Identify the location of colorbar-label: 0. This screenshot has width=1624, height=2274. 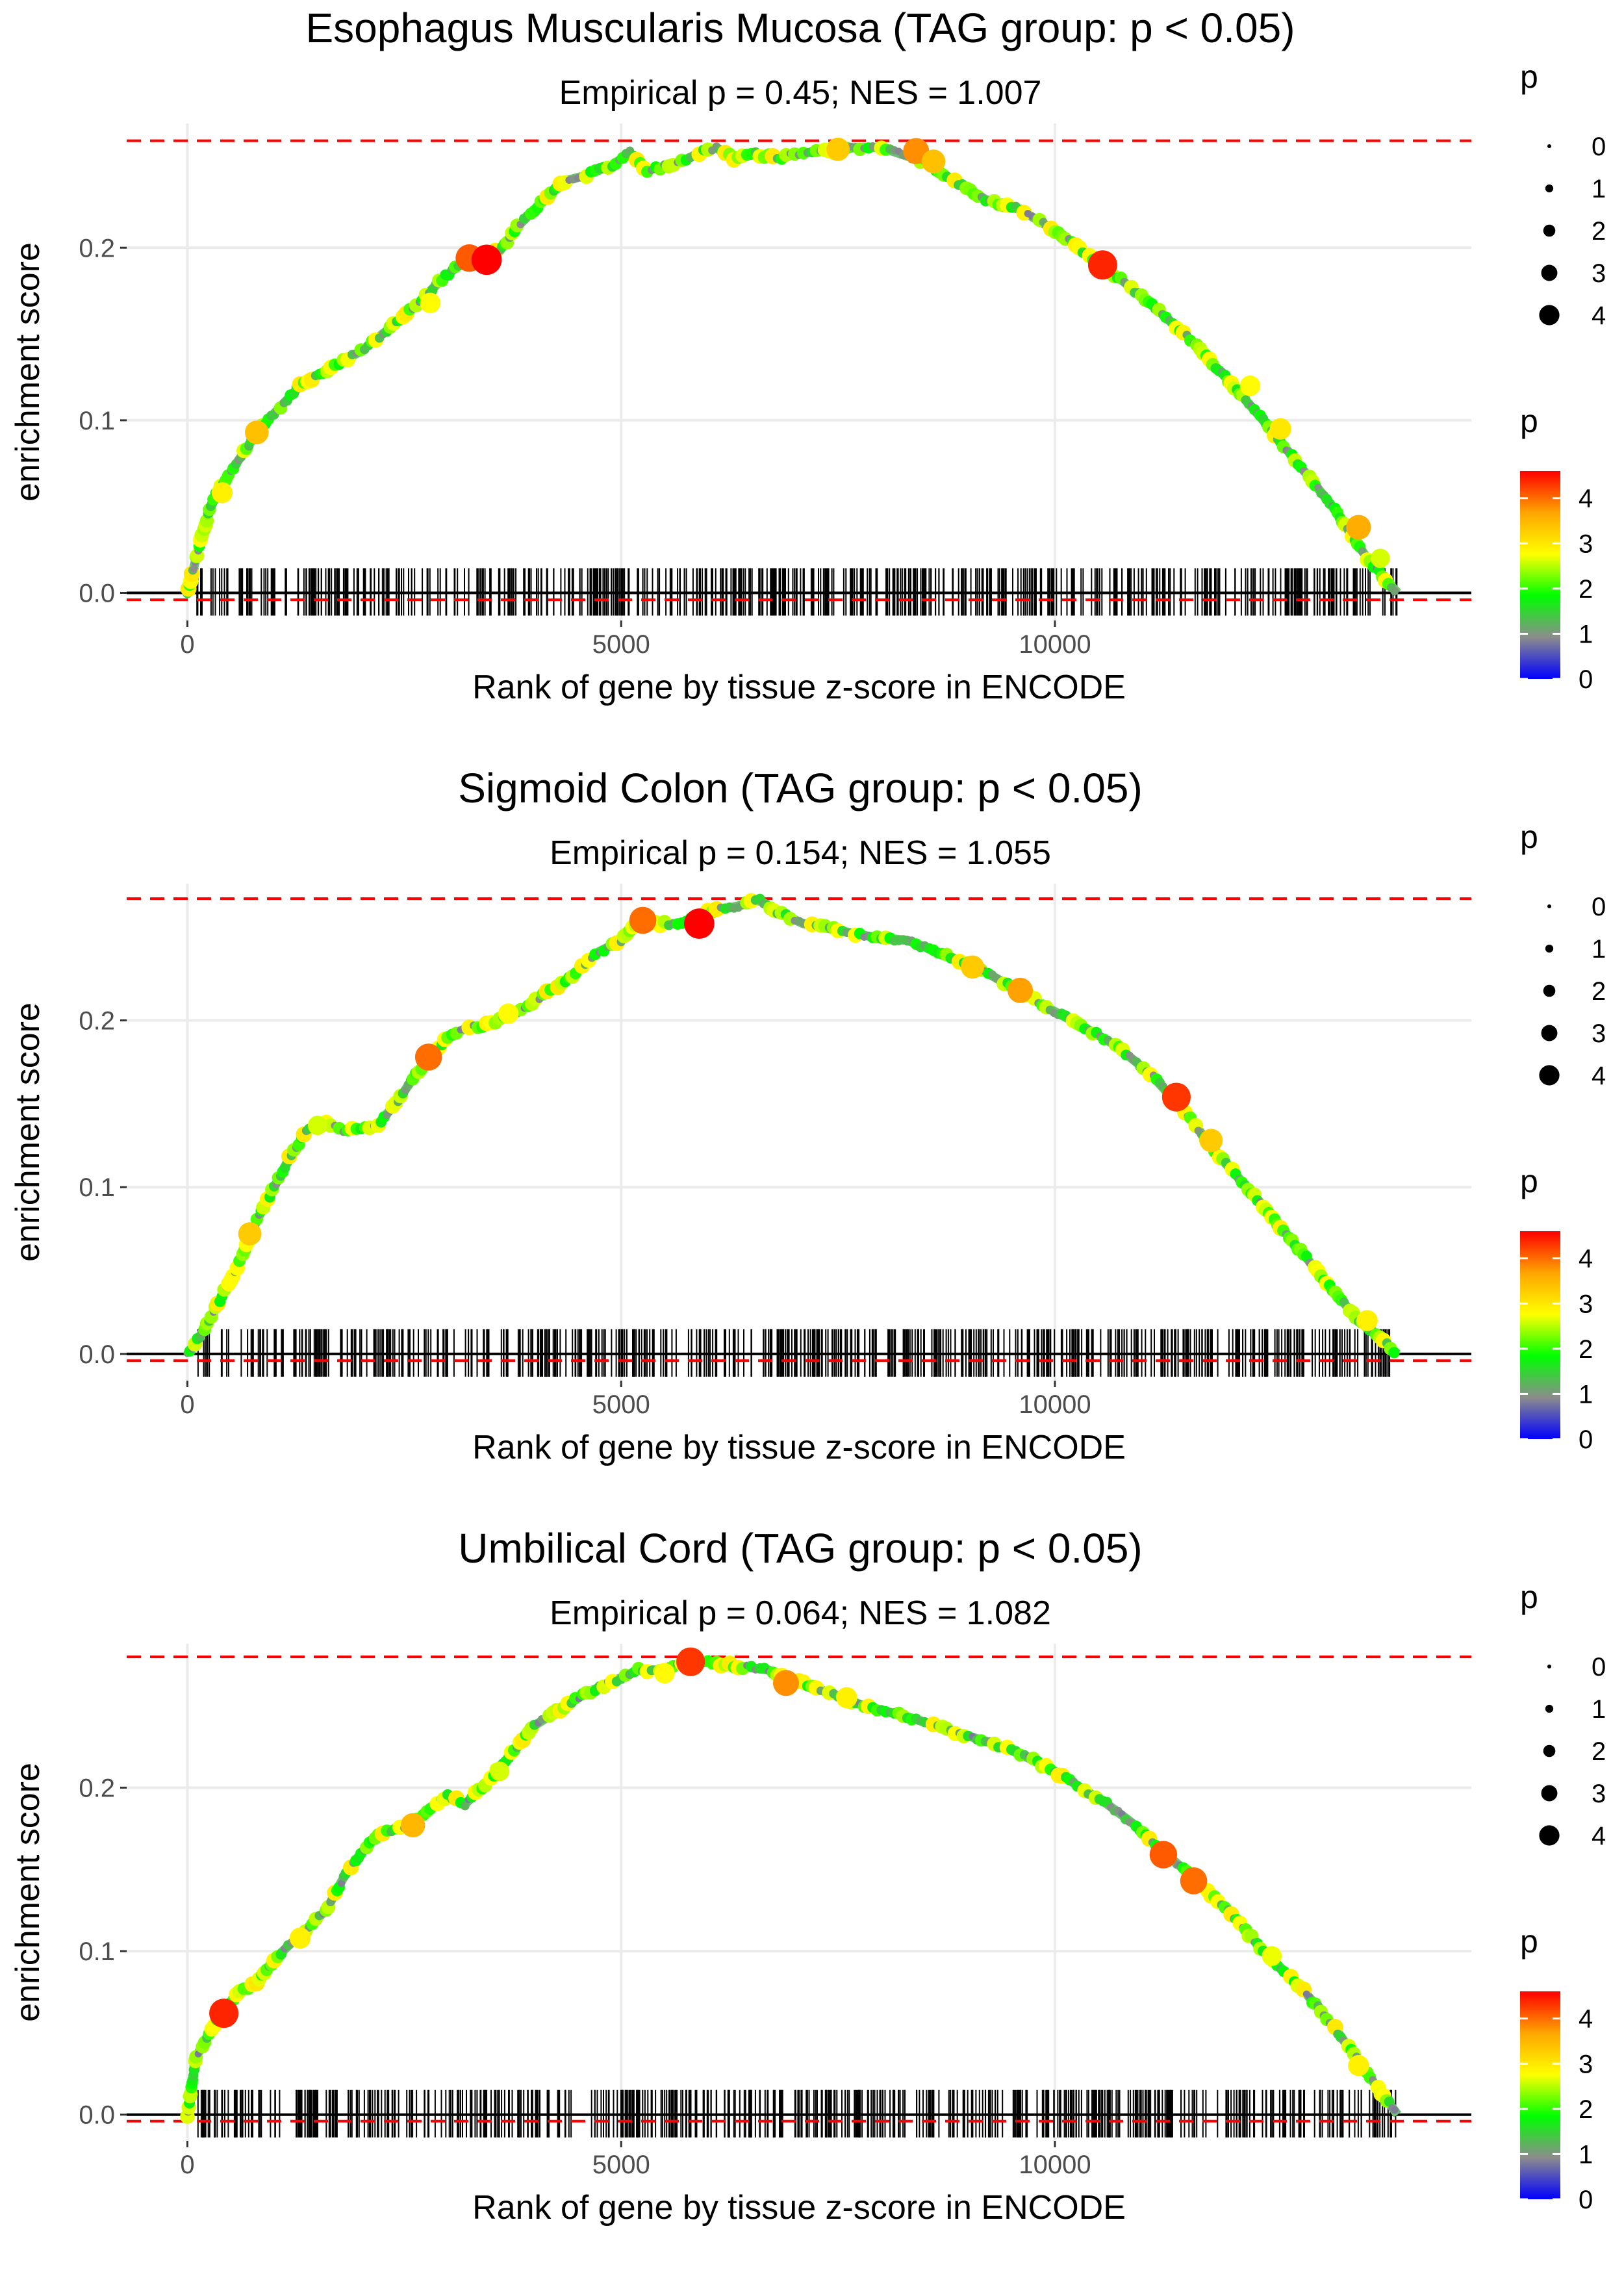
(1586, 679).